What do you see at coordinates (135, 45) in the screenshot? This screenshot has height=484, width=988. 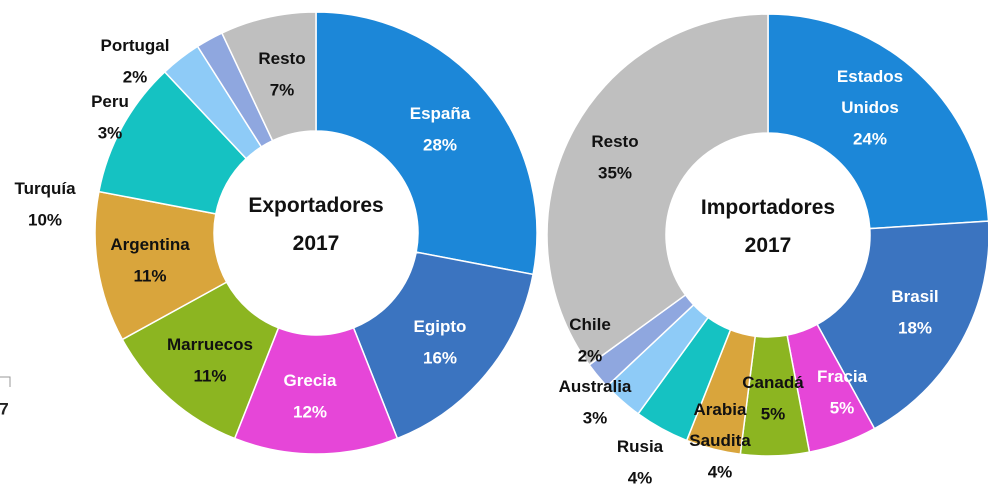 I see `slice-label: Portugal` at bounding box center [135, 45].